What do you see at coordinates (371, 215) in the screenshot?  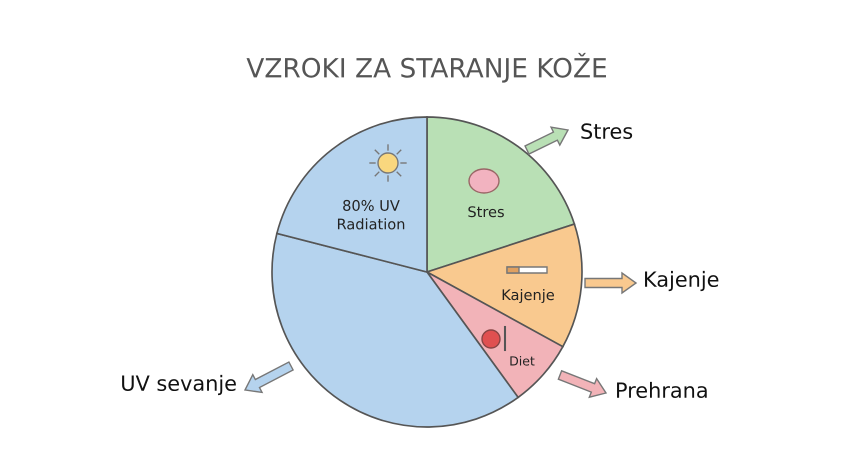 I see `slice-label: 80% UV Radiation` at bounding box center [371, 215].